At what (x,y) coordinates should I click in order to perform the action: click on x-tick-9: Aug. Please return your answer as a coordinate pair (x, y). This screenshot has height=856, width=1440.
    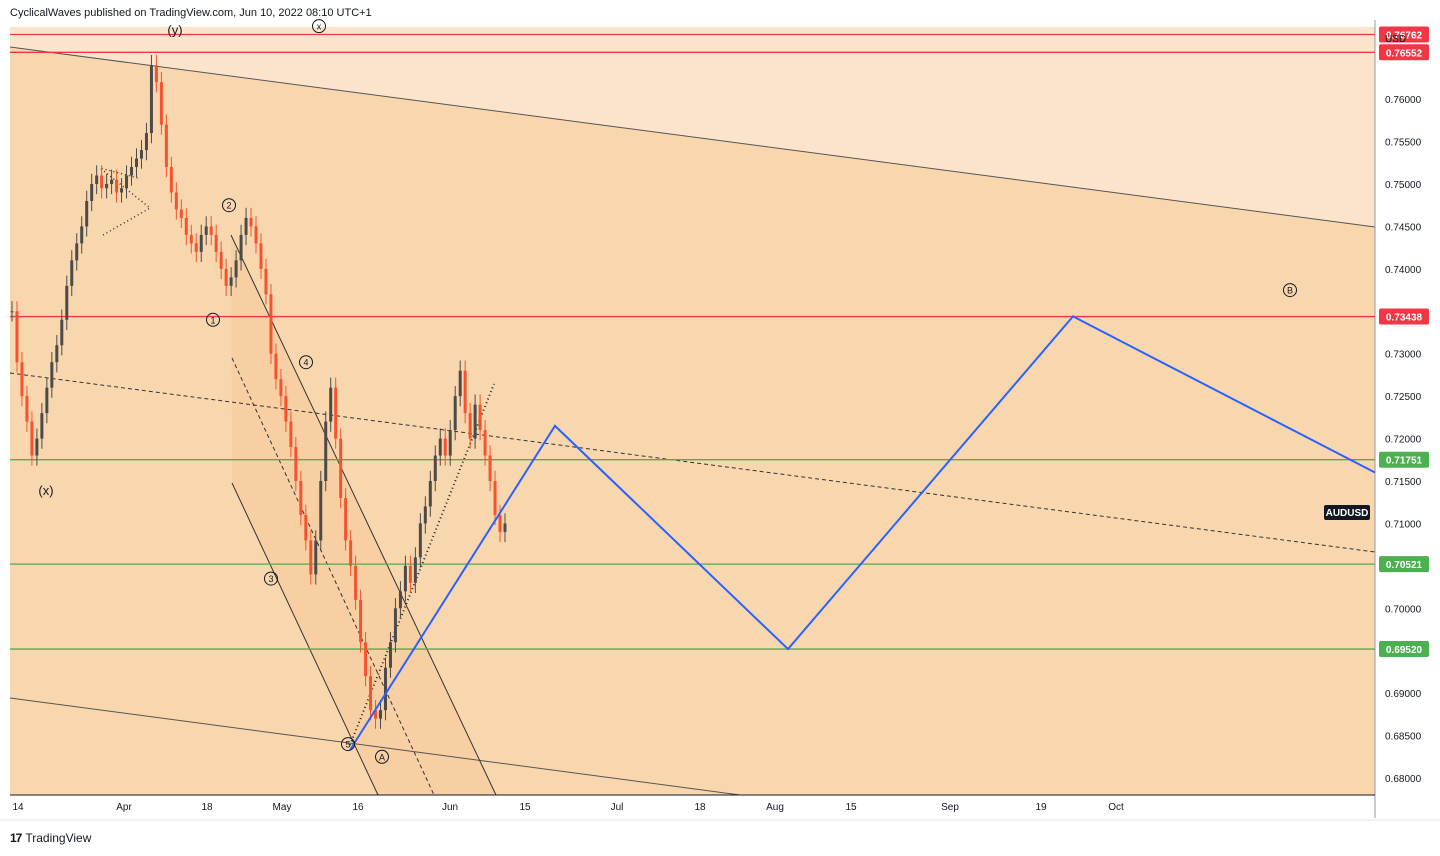
    Looking at the image, I should click on (775, 807).